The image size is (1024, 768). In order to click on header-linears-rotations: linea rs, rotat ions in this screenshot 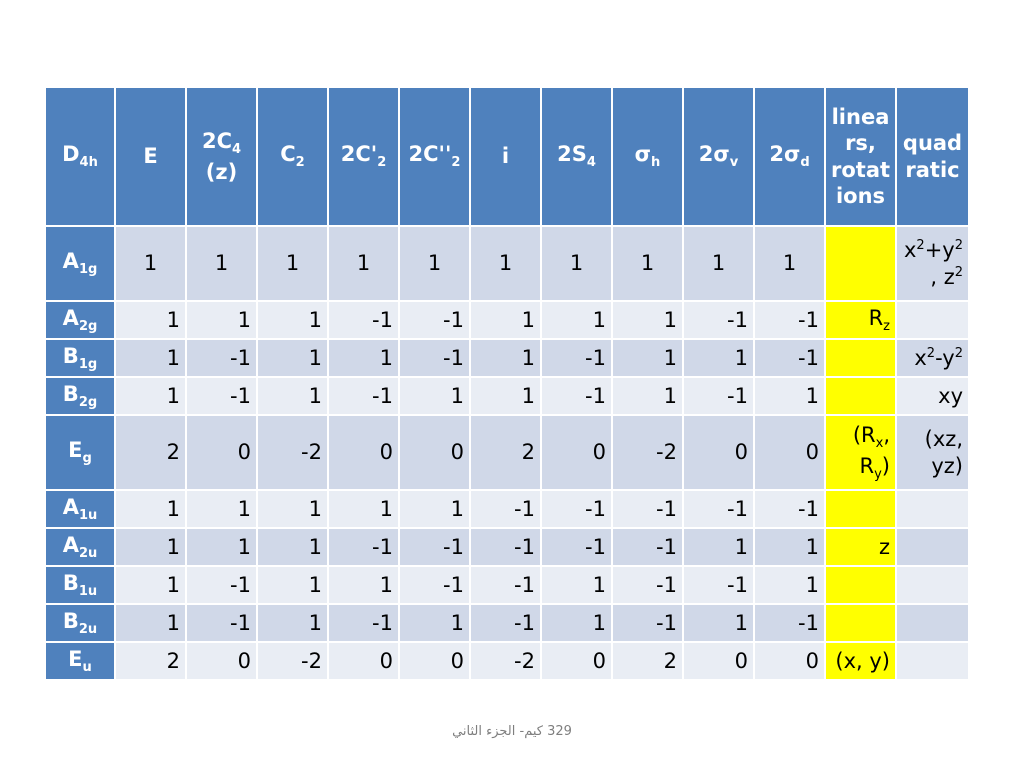, I will do `click(860, 156)`.